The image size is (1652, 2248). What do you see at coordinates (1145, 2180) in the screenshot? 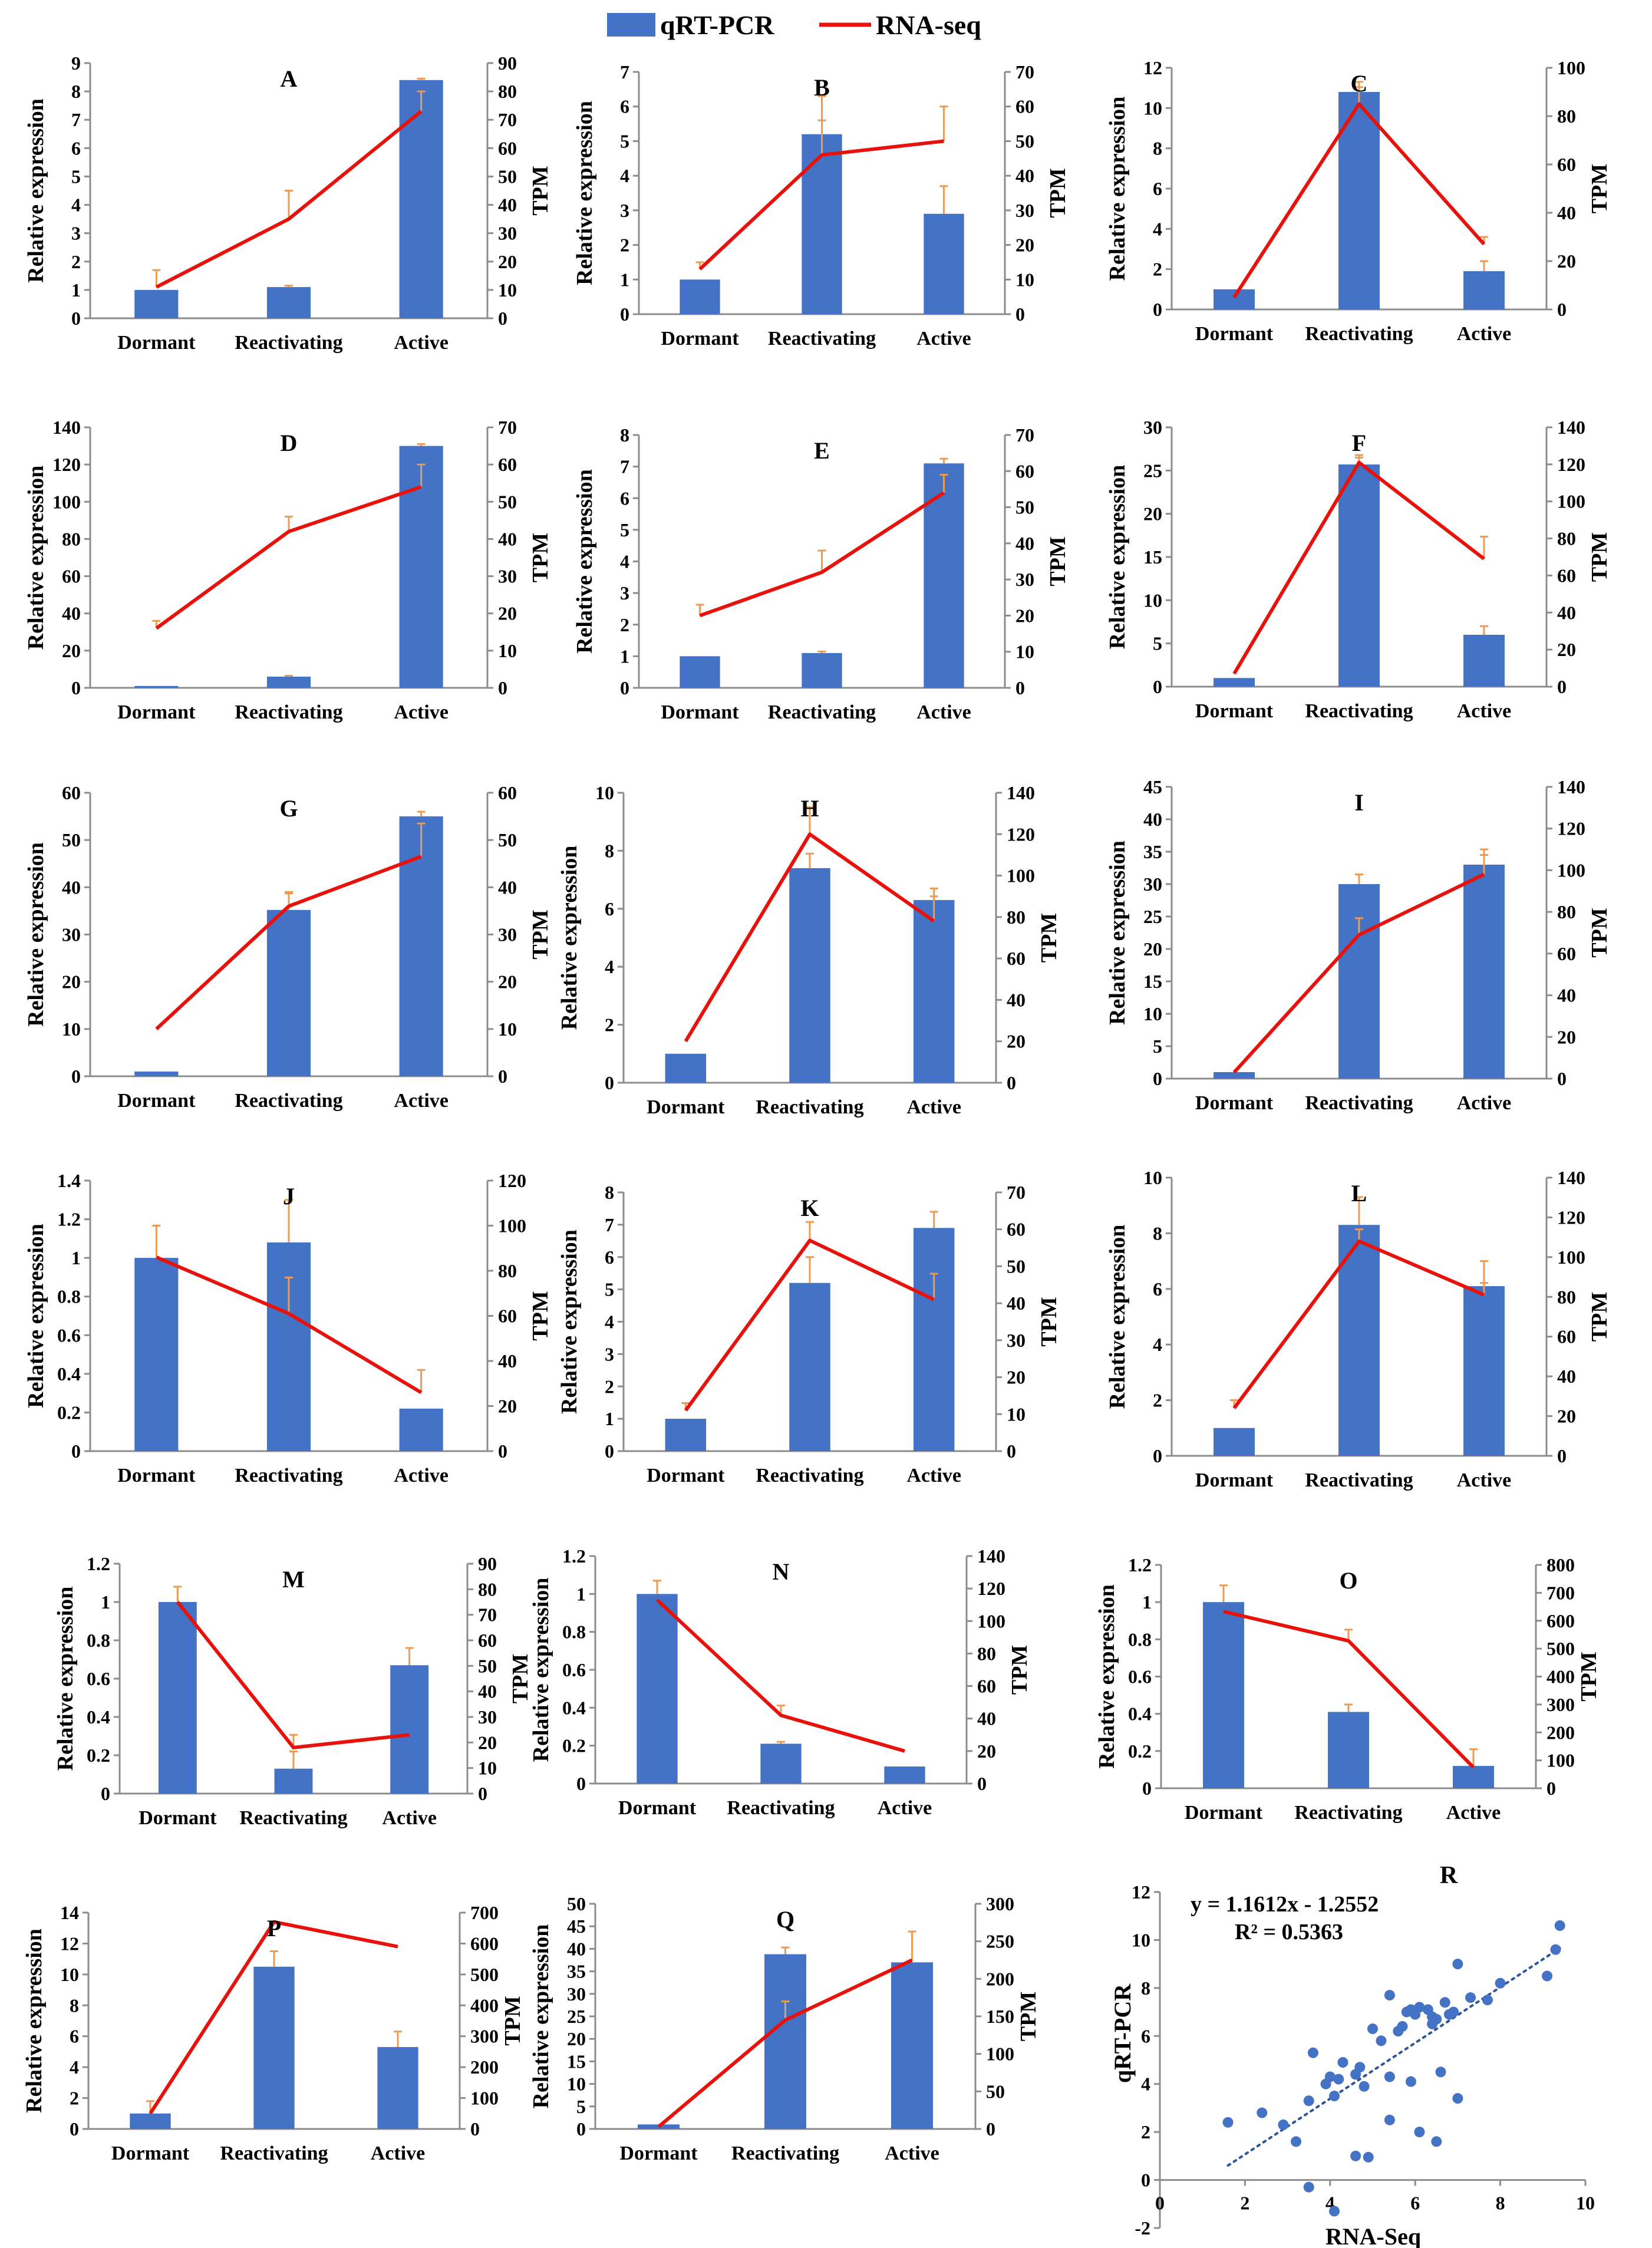
I see `y-tick-label: 0` at bounding box center [1145, 2180].